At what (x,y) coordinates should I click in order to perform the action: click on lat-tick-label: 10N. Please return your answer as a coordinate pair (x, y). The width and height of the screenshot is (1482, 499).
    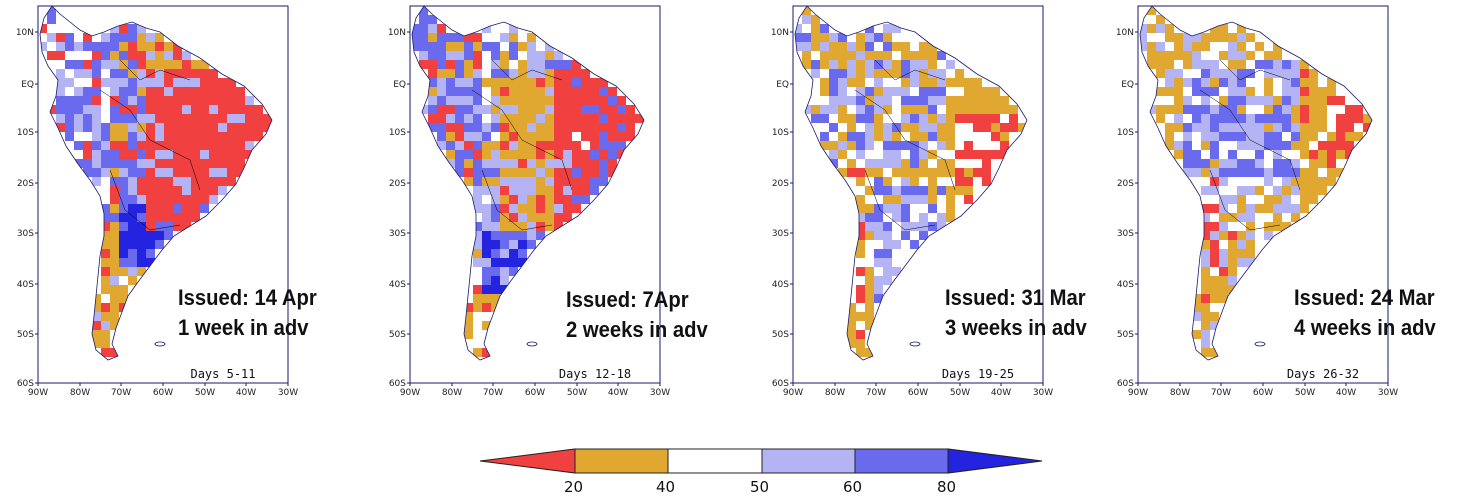
    Looking at the image, I should click on (780, 33).